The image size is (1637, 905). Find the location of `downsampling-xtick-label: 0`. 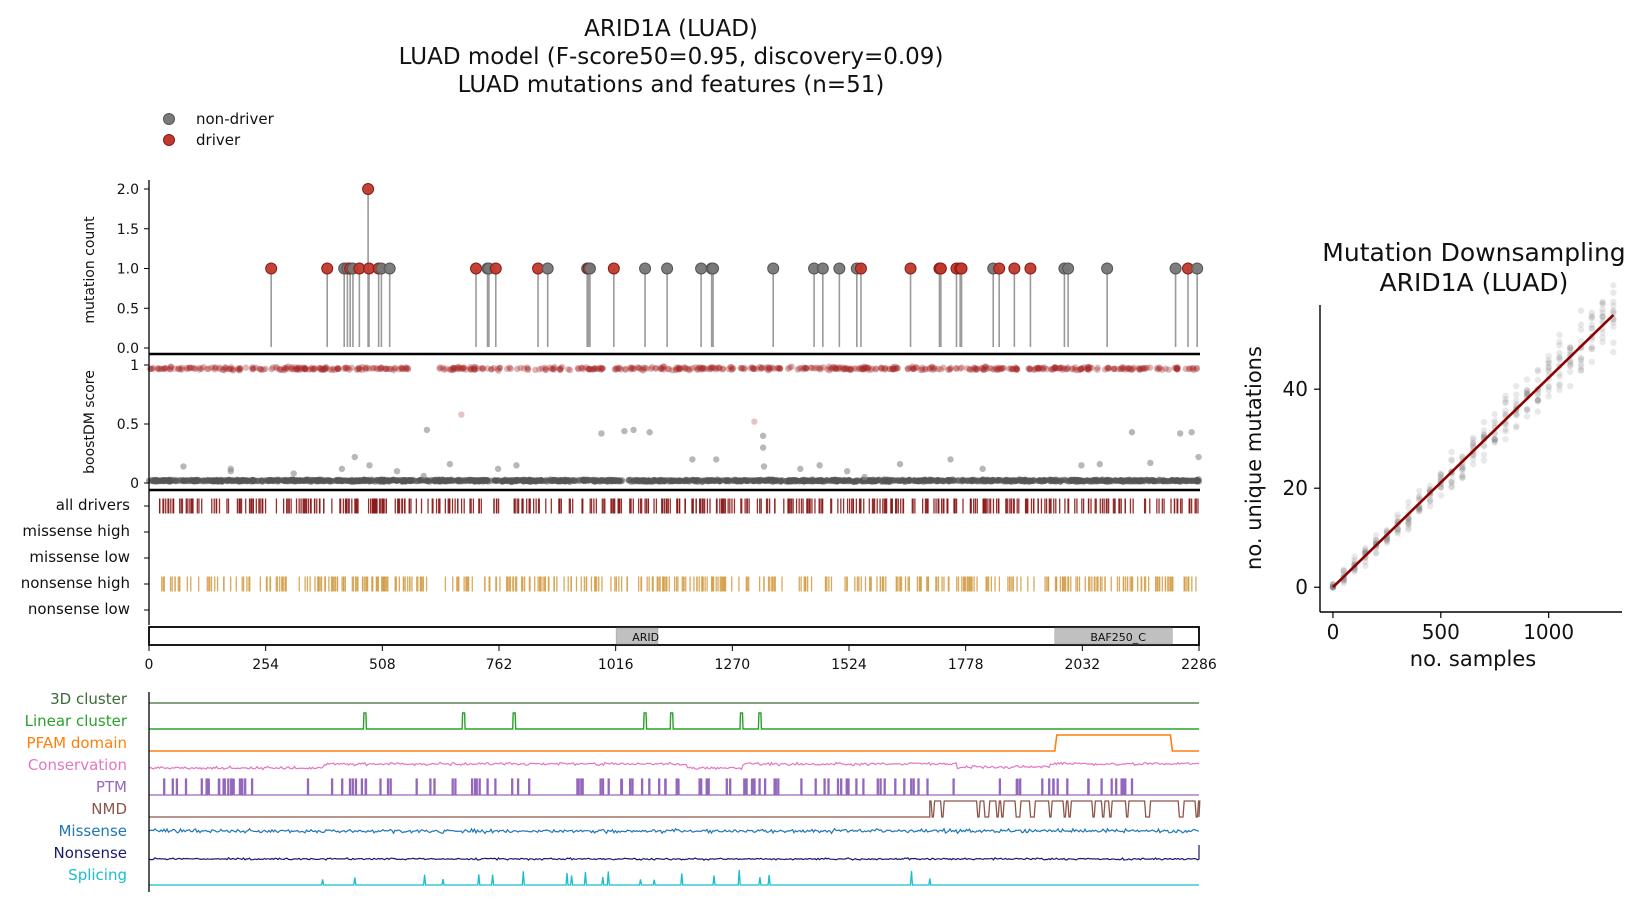

downsampling-xtick-label: 0 is located at coordinates (1333, 632).